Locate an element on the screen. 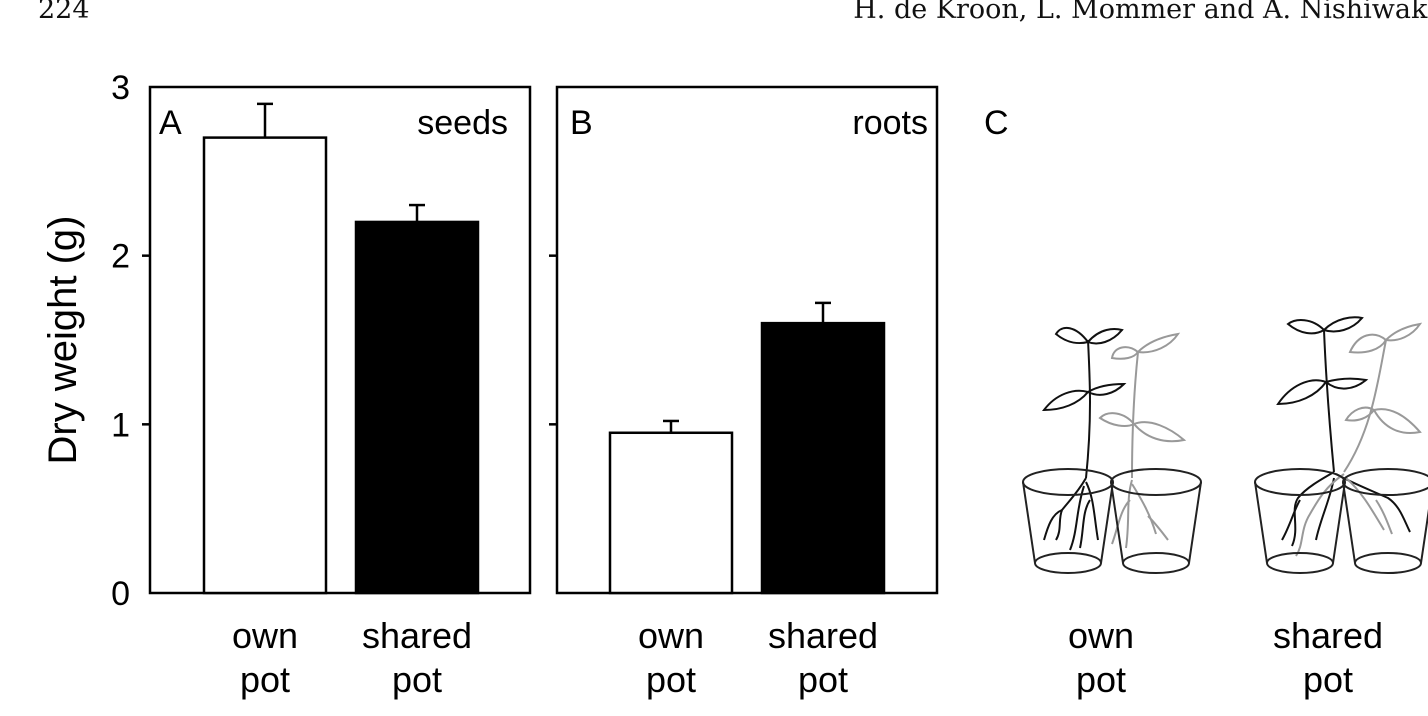 Image resolution: width=1428 pixels, height=716 pixels. panel-c-caption: shared pot is located at coordinates (1328, 657).